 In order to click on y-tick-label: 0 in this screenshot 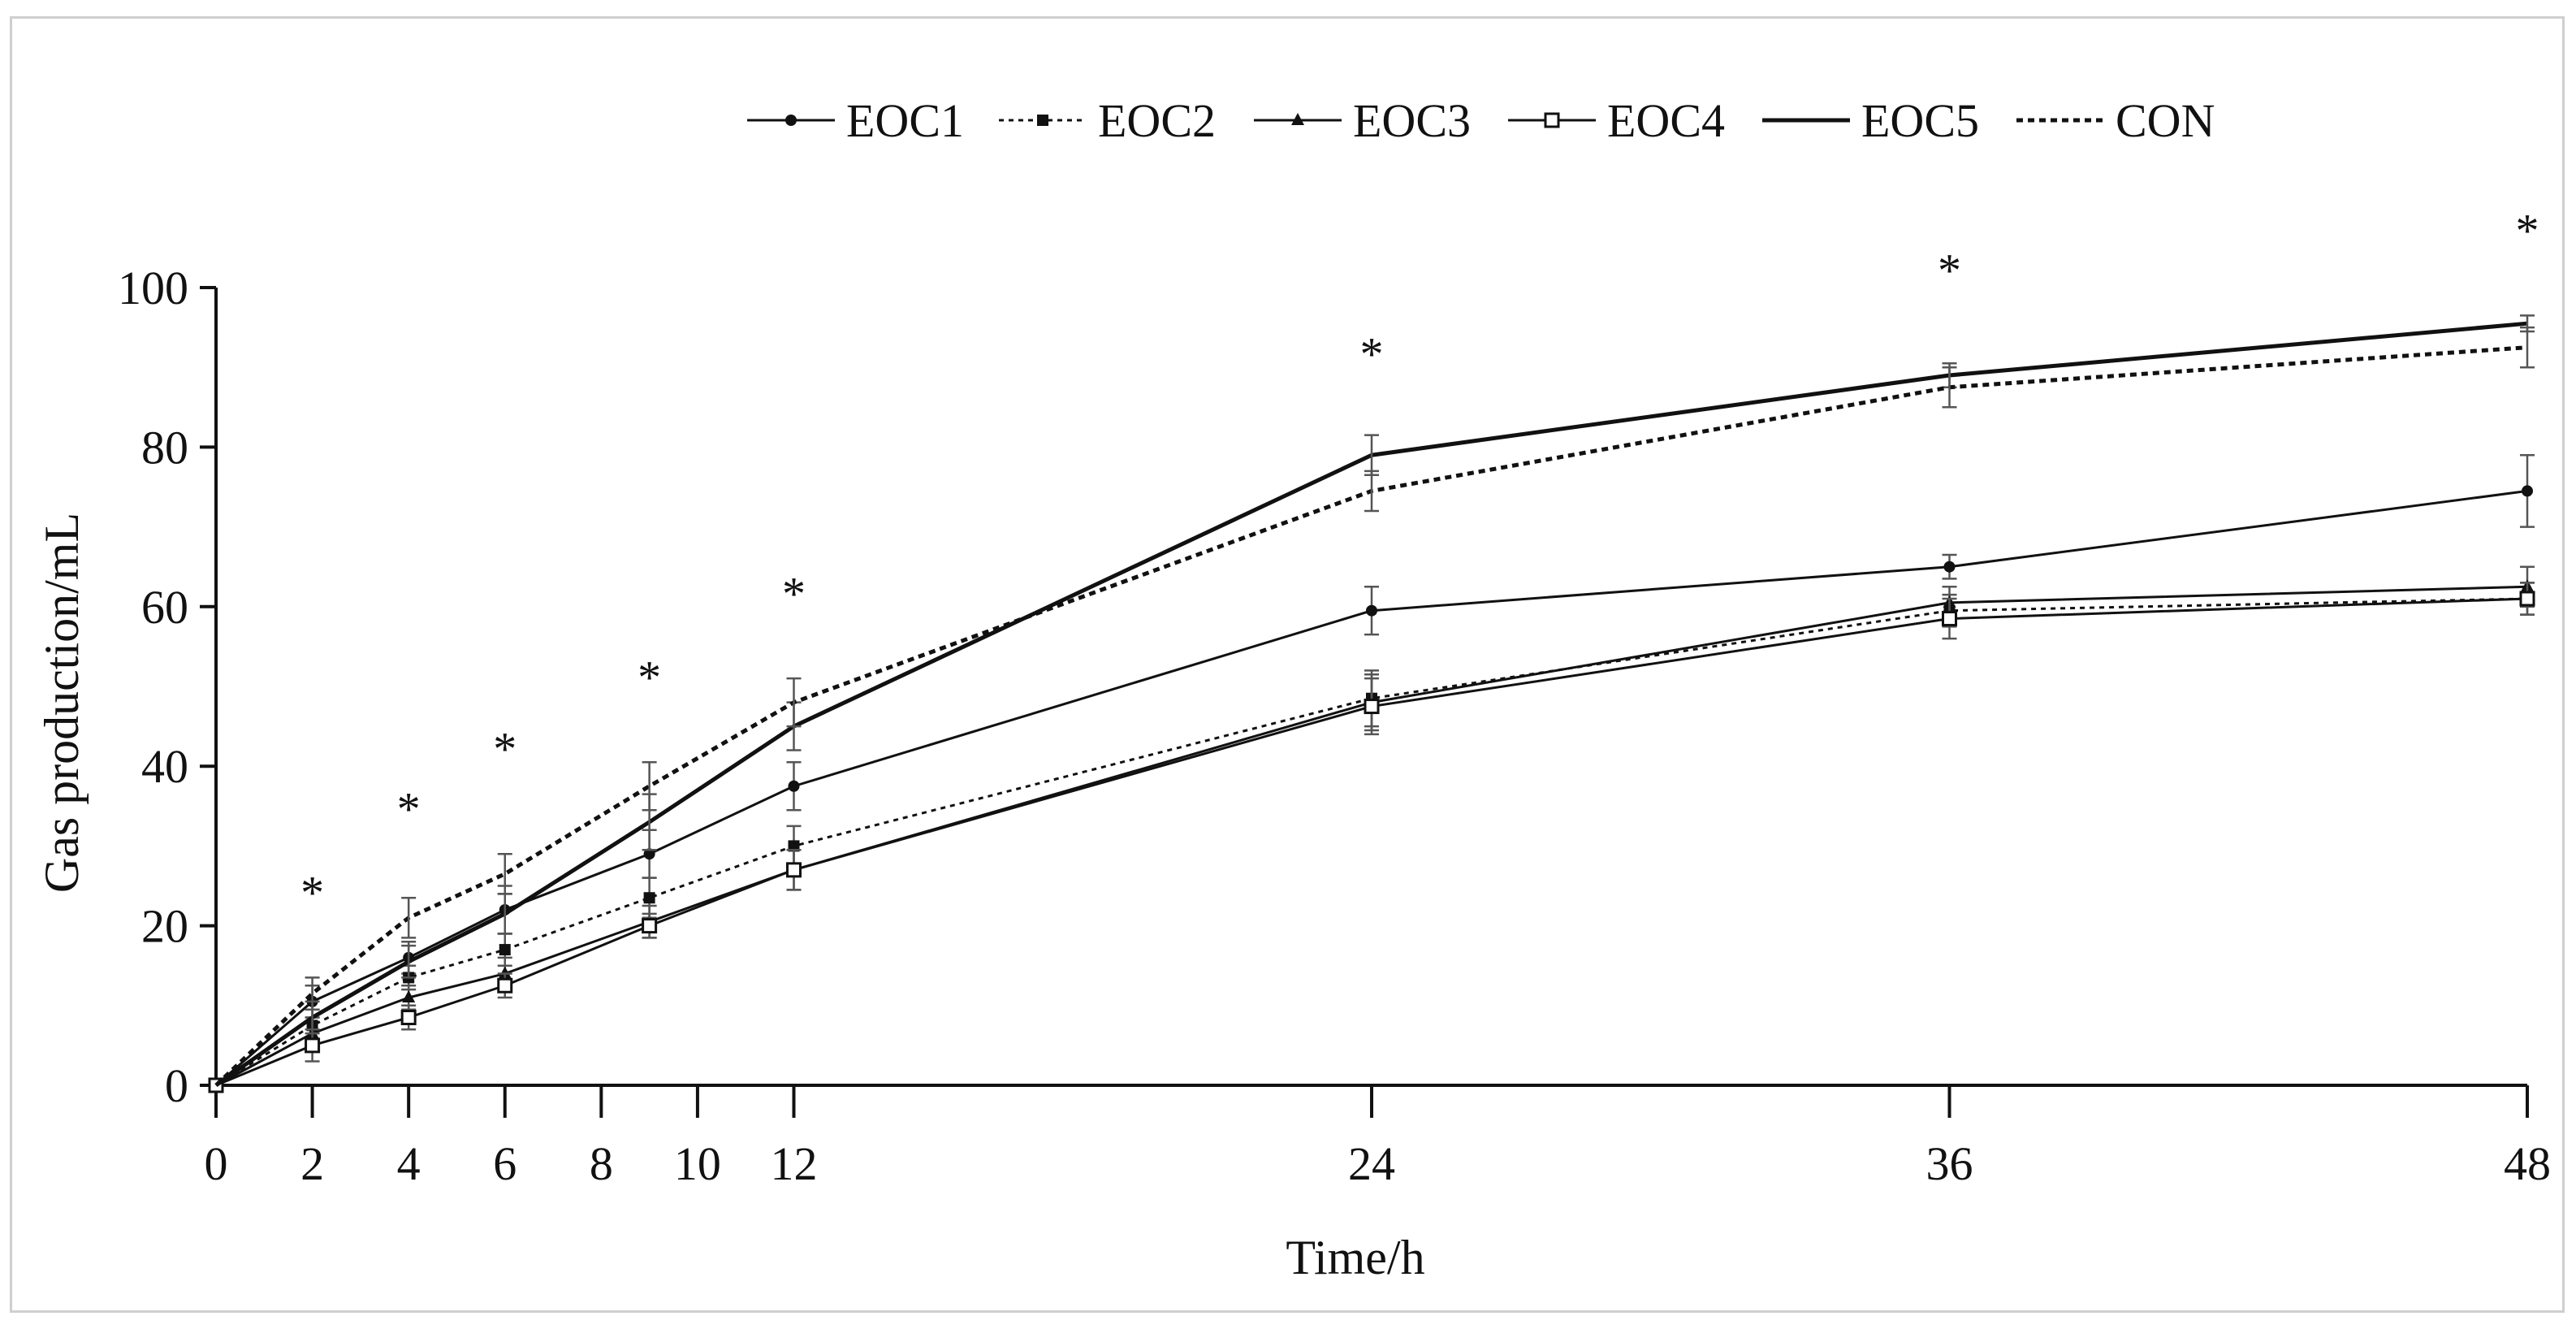, I will do `click(176, 1085)`.